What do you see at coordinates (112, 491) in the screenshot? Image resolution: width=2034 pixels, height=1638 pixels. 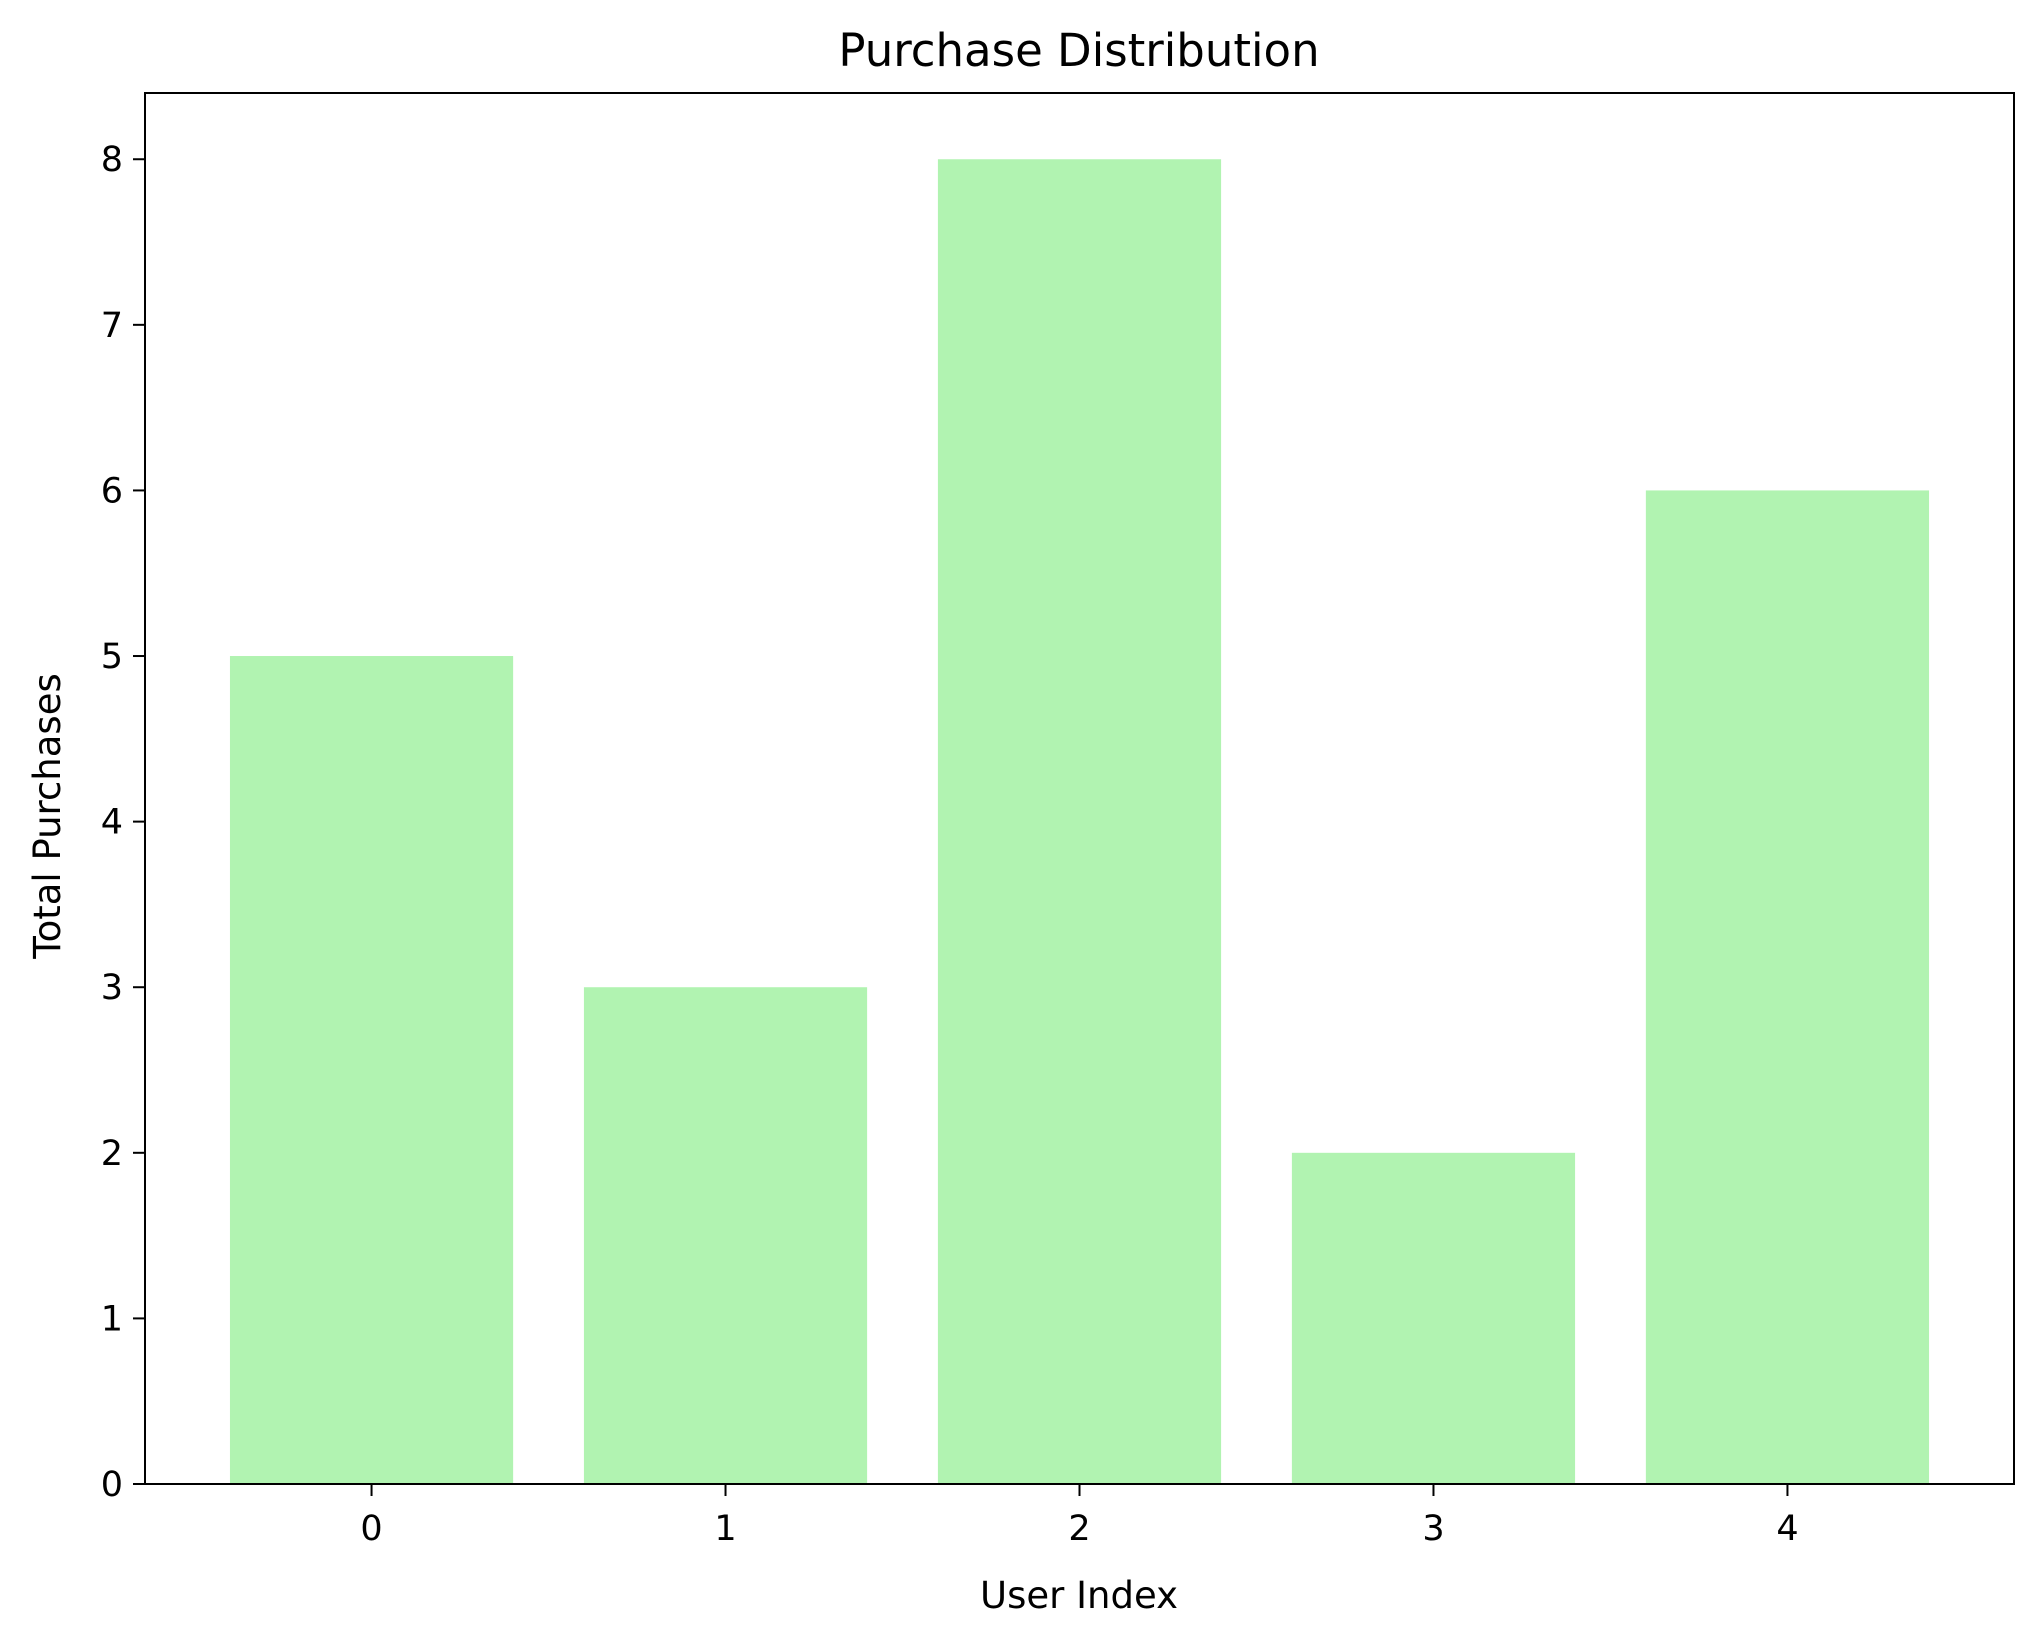 I see `y-tick-label: 6` at bounding box center [112, 491].